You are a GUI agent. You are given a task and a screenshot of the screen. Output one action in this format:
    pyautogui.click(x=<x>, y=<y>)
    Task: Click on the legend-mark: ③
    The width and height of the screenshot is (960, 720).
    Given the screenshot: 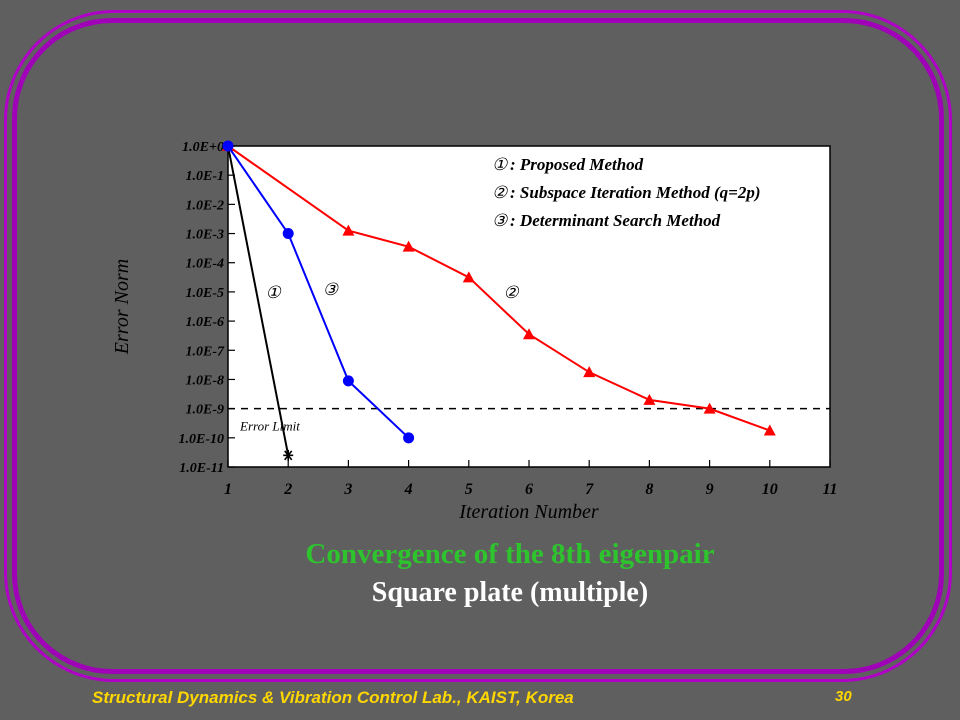 What is the action you would take?
    pyautogui.click(x=500, y=220)
    